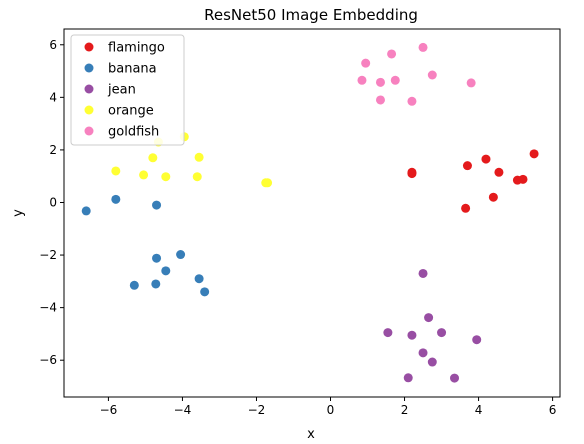 The height and width of the screenshot is (444, 584). What do you see at coordinates (311, 15) in the screenshot?
I see `chart-title: ResNet50 Image Embedding` at bounding box center [311, 15].